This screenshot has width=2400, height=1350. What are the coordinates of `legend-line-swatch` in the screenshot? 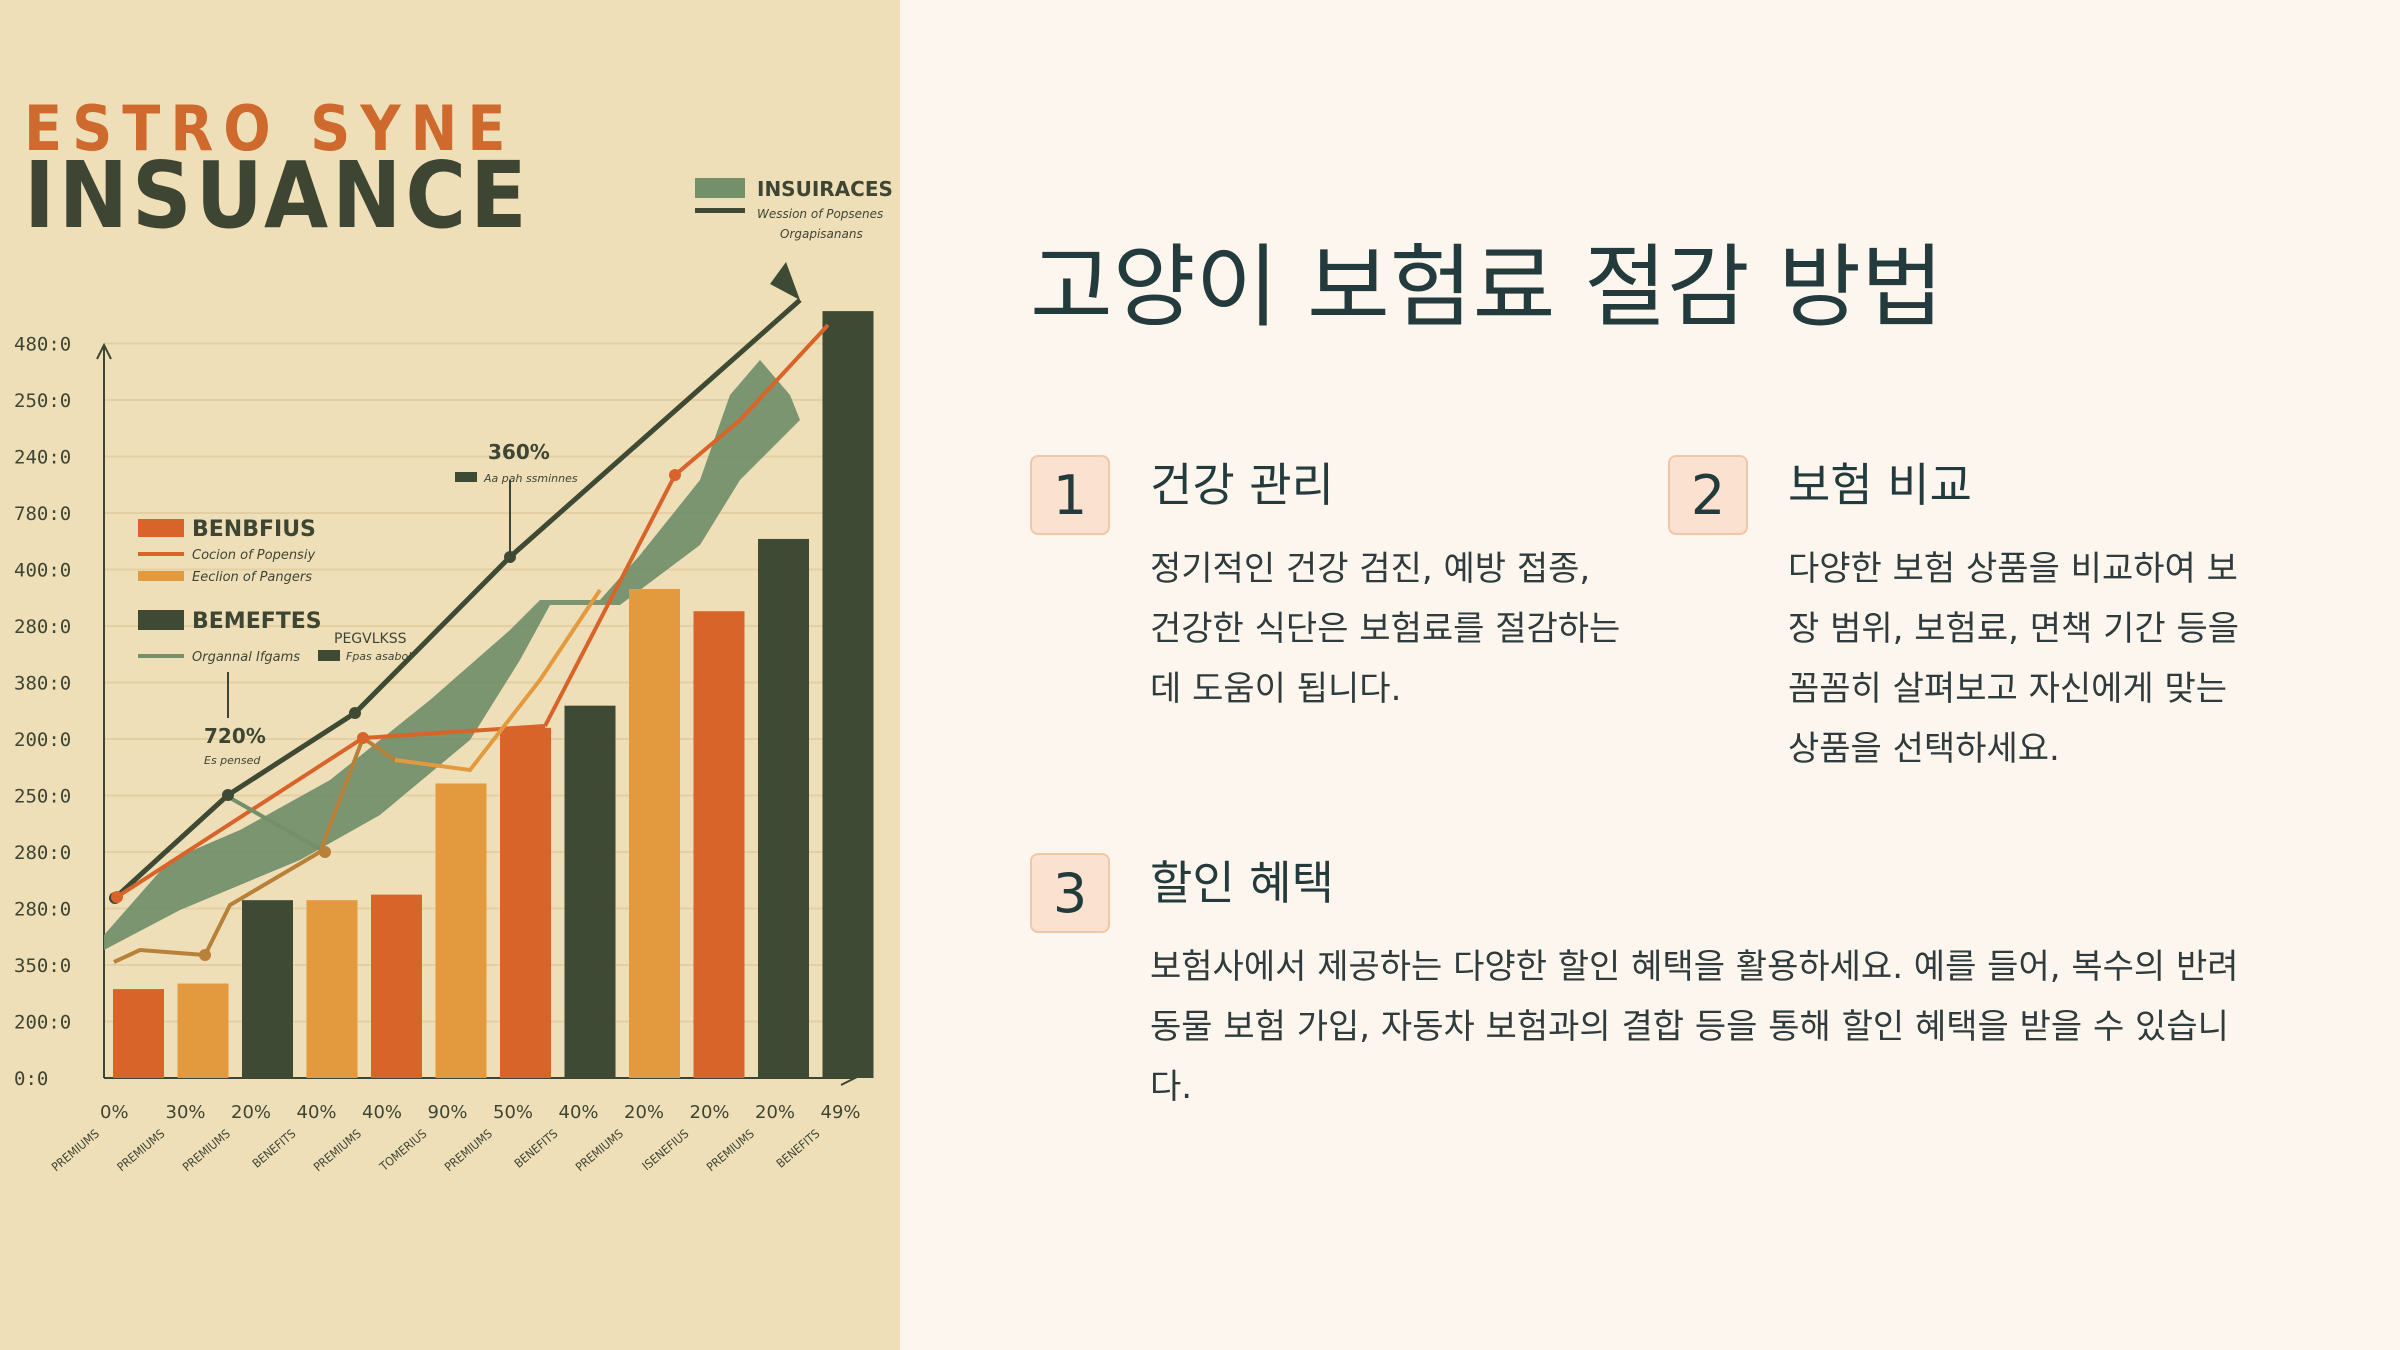 It's located at (720, 210).